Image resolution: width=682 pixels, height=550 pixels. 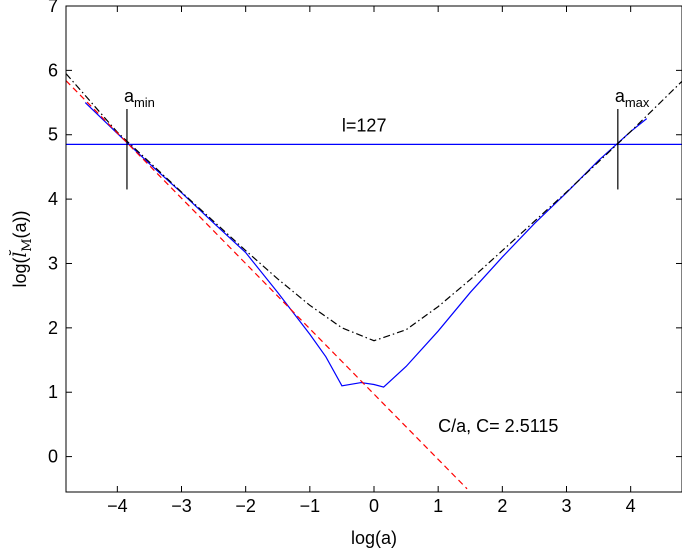 What do you see at coordinates (53, 70) in the screenshot?
I see `y-tick-label: 6` at bounding box center [53, 70].